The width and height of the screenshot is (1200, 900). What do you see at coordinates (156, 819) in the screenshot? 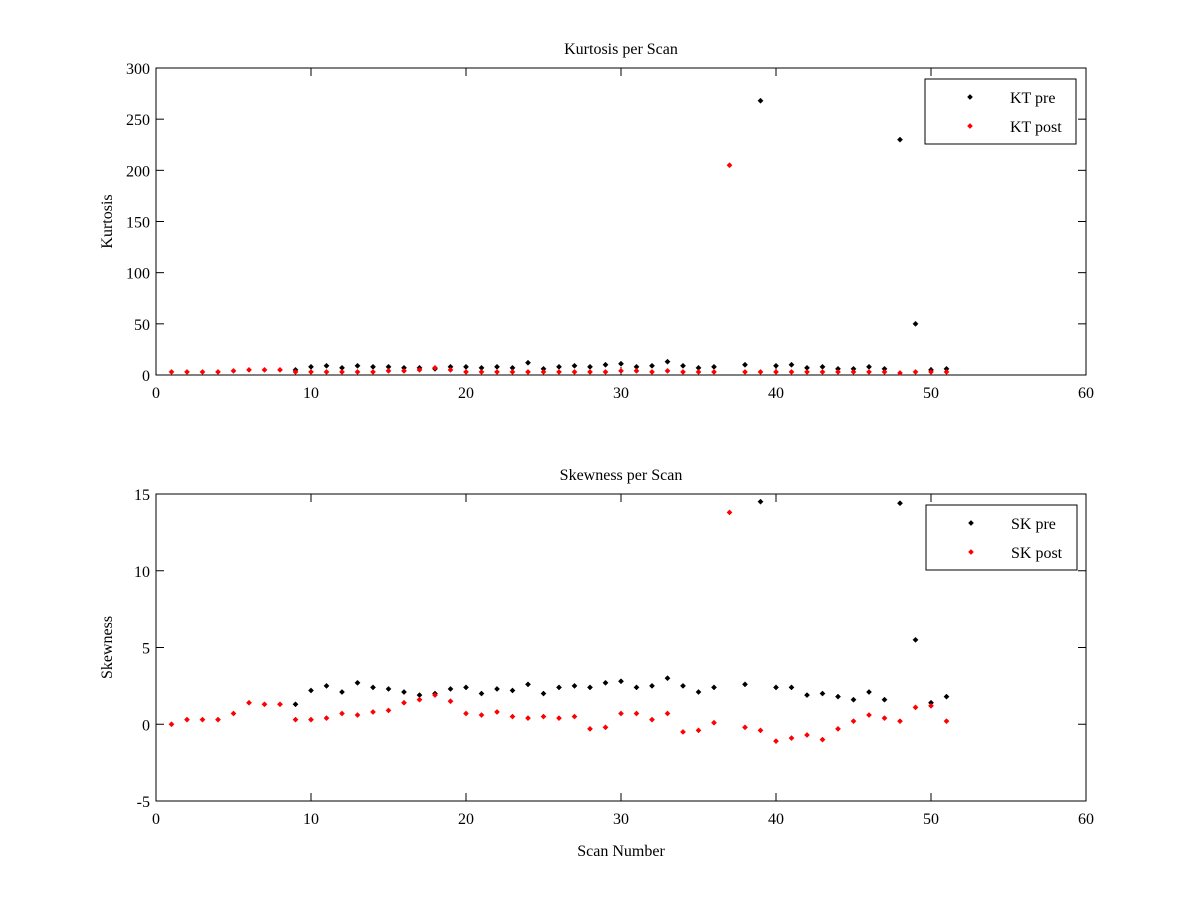
I see `x-tick-label: 0` at bounding box center [156, 819].